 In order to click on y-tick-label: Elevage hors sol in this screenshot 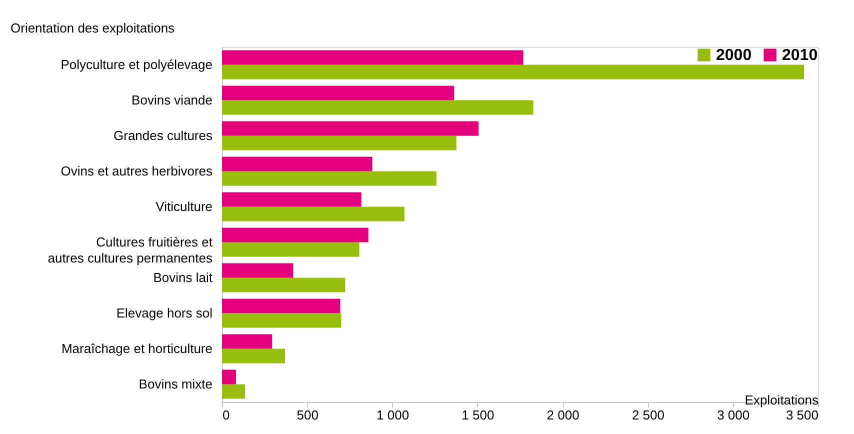, I will do `click(164, 312)`.